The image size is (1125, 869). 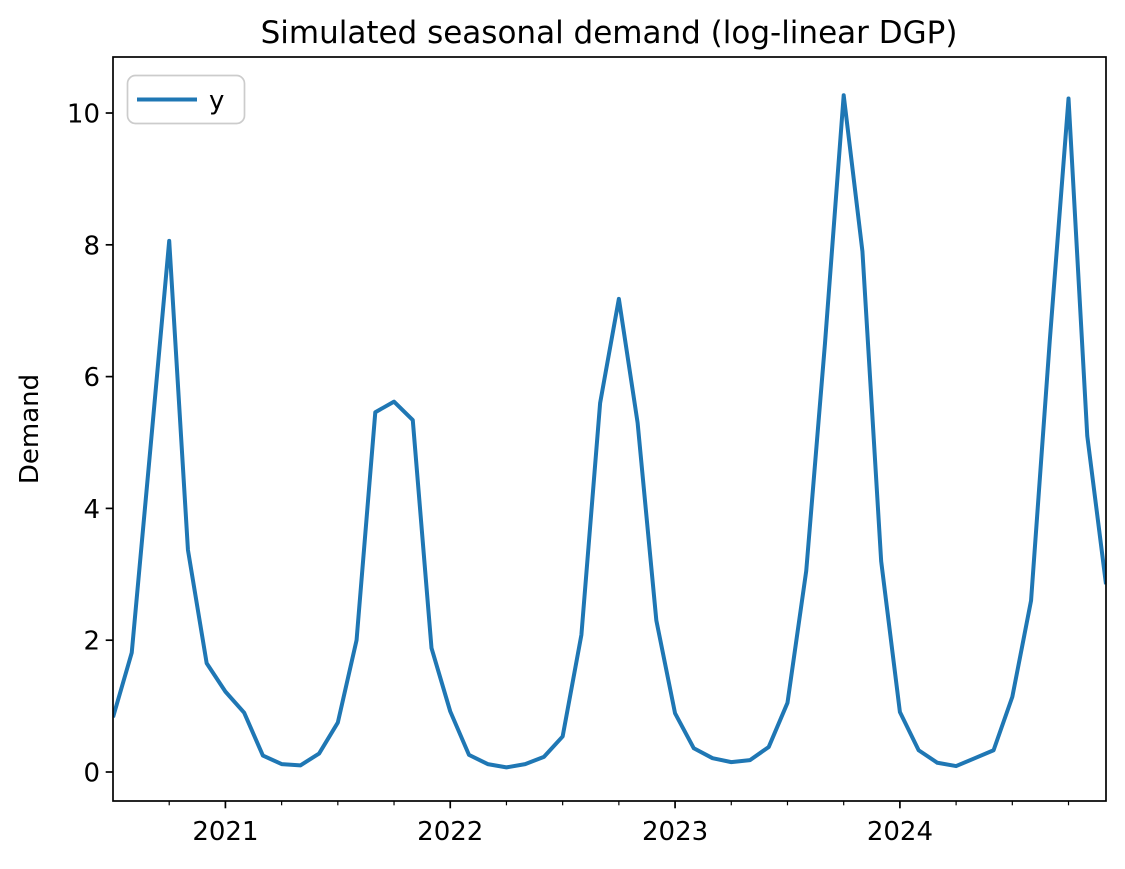 I want to click on y-tick-label: 10, so click(x=83, y=115).